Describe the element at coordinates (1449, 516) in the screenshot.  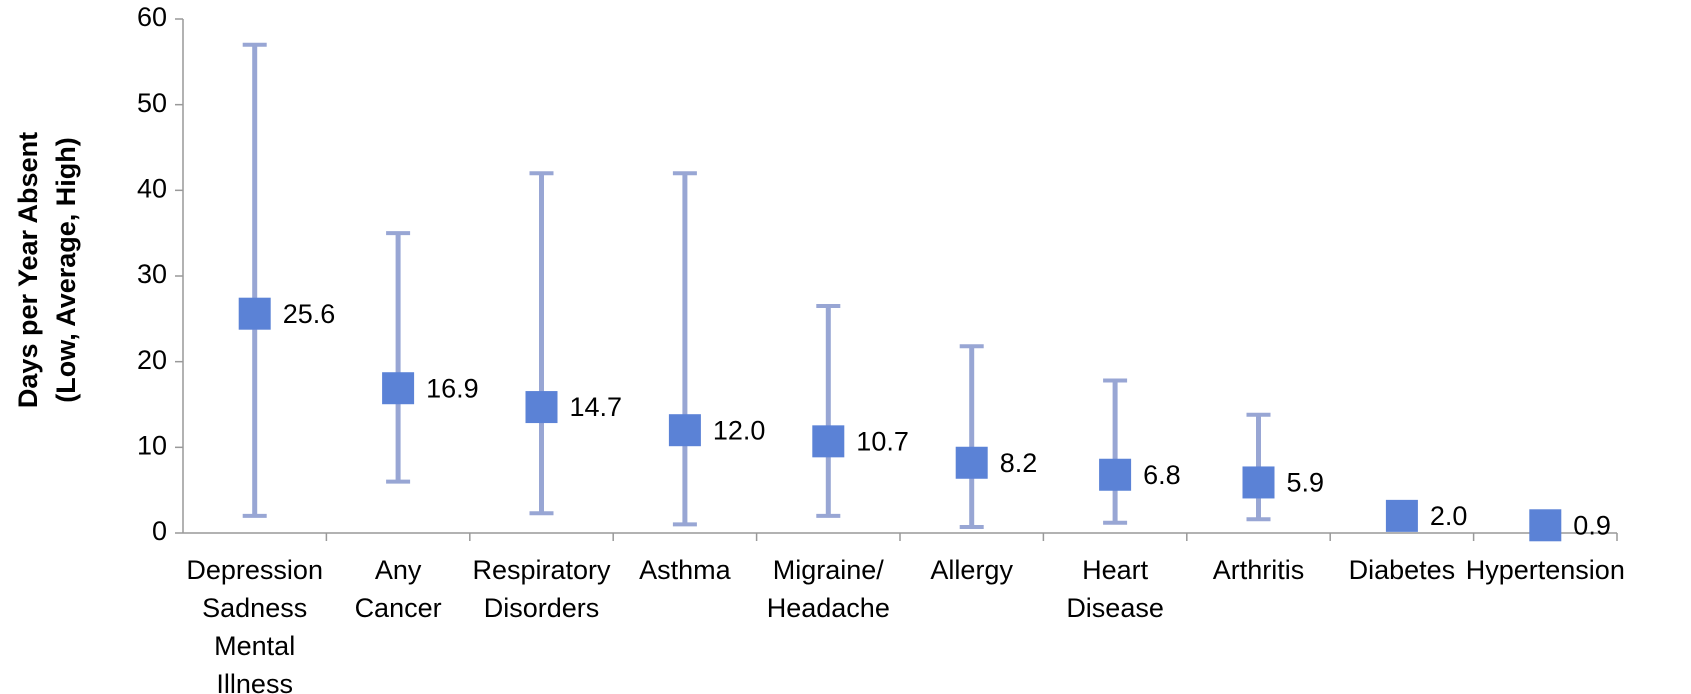
I see `data-label: 2.0` at that location.